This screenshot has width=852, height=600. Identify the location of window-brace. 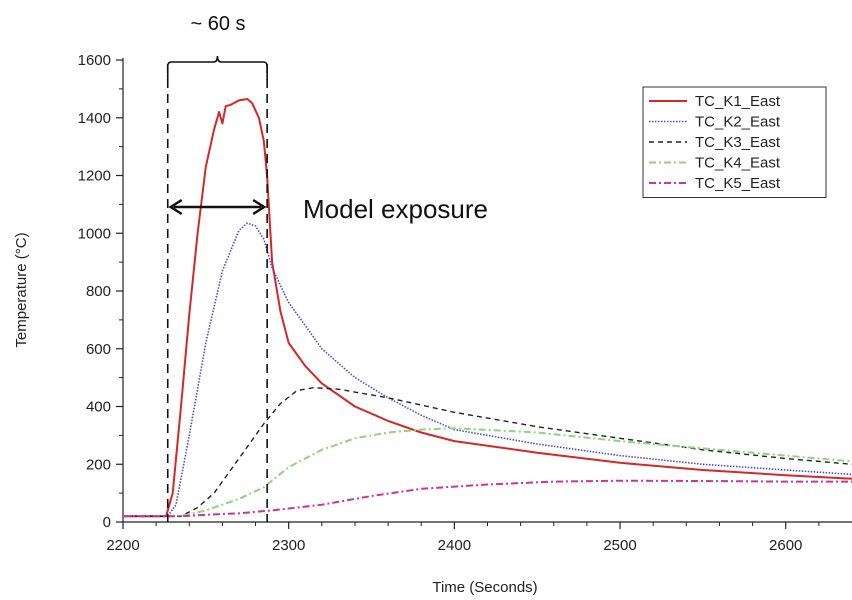
(217, 67).